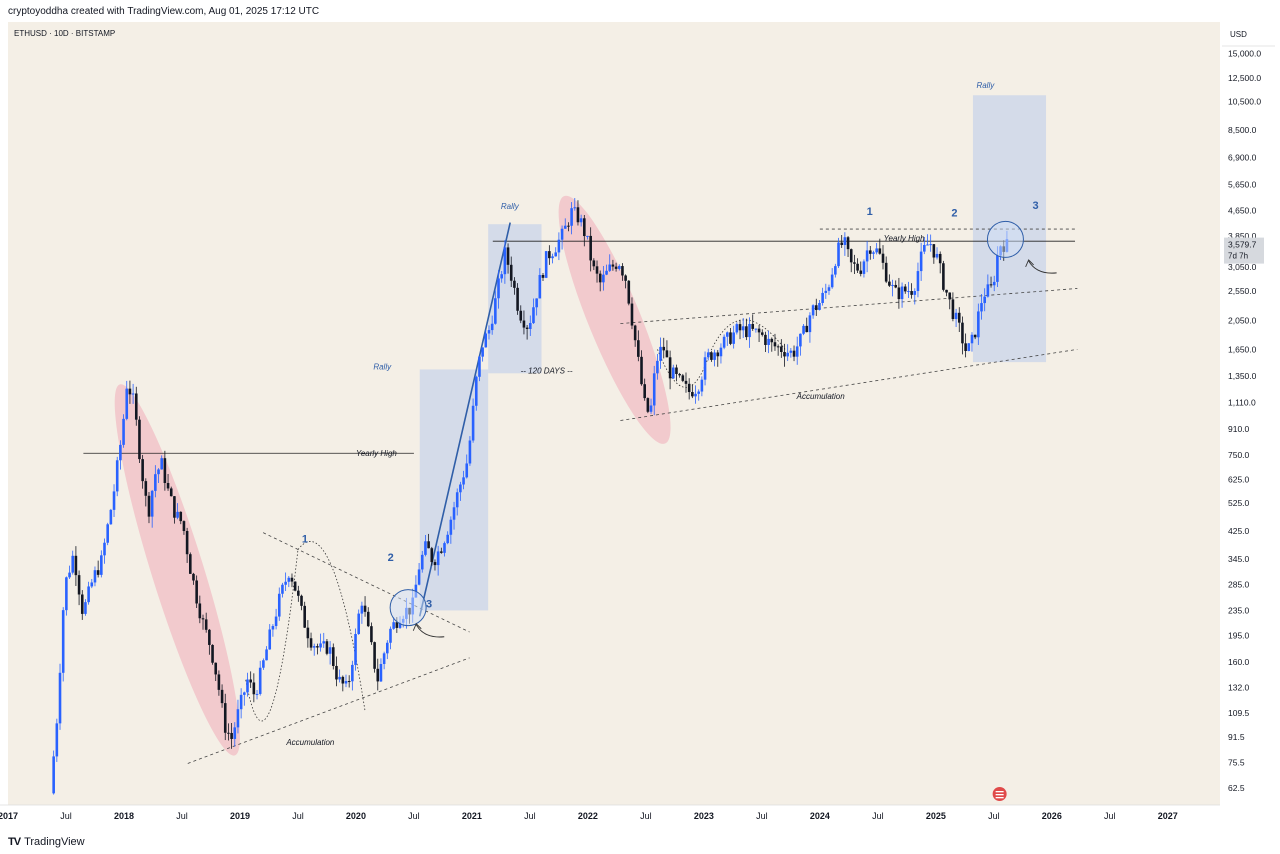  I want to click on price-tick-label: 1,110.0, so click(1242, 402).